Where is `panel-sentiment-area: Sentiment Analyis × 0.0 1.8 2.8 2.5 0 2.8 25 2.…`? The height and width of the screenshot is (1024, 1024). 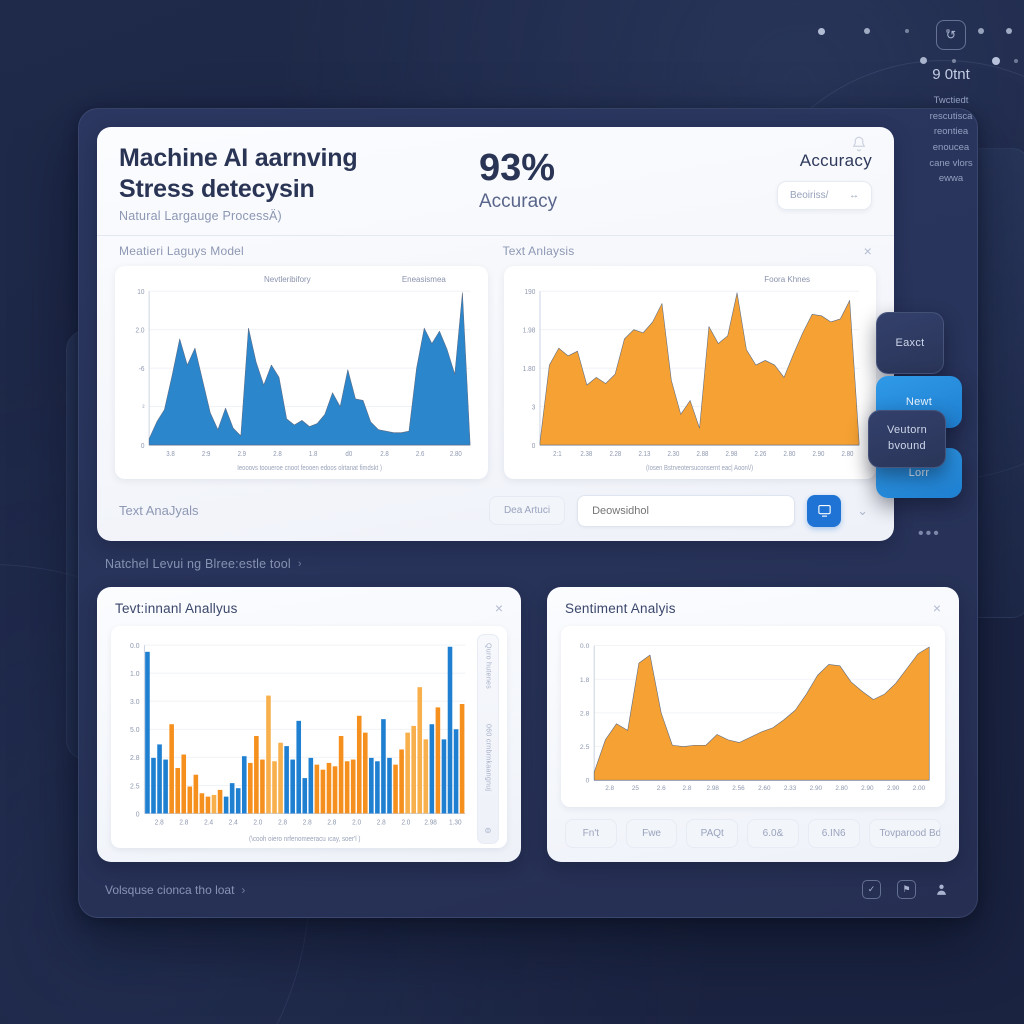
panel-sentiment-area: Sentiment Analyis × 0.0 1.8 2.8 2.5 0 2.8 25 2.… is located at coordinates (753, 724).